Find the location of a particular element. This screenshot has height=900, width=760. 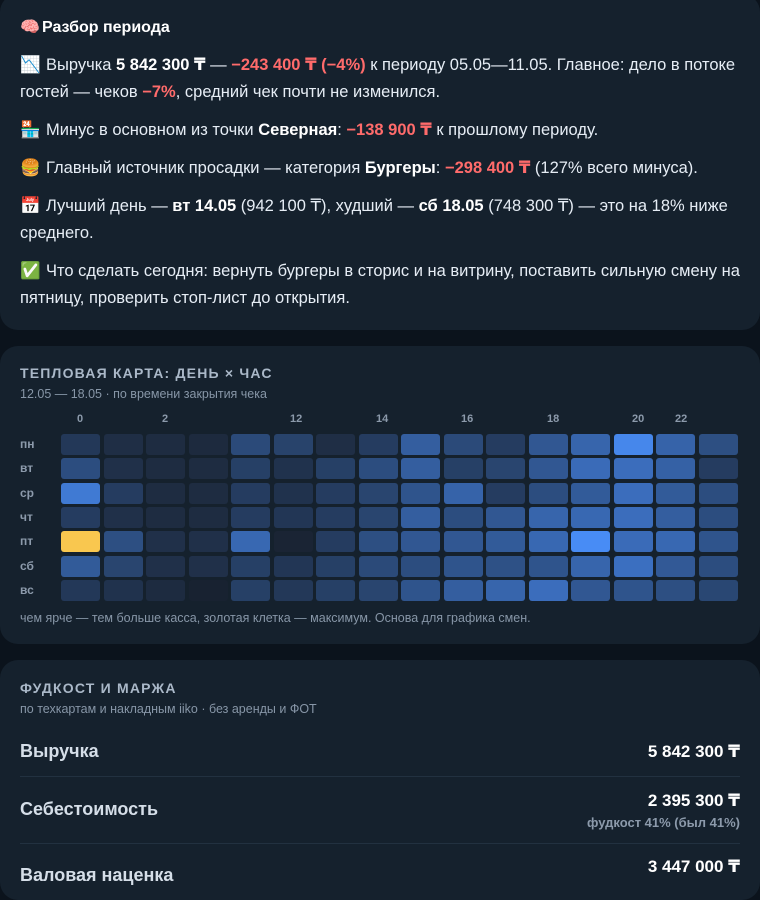

checks-delta: −7% is located at coordinates (159, 92).